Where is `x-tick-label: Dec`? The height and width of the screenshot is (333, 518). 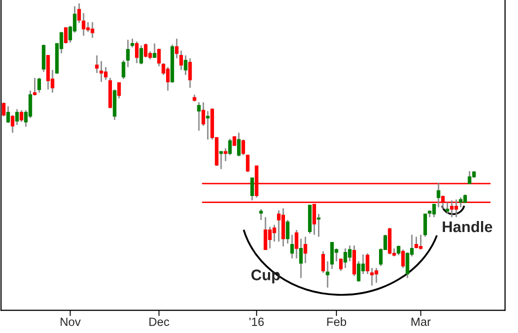
x-tick-label: Dec is located at coordinates (159, 322).